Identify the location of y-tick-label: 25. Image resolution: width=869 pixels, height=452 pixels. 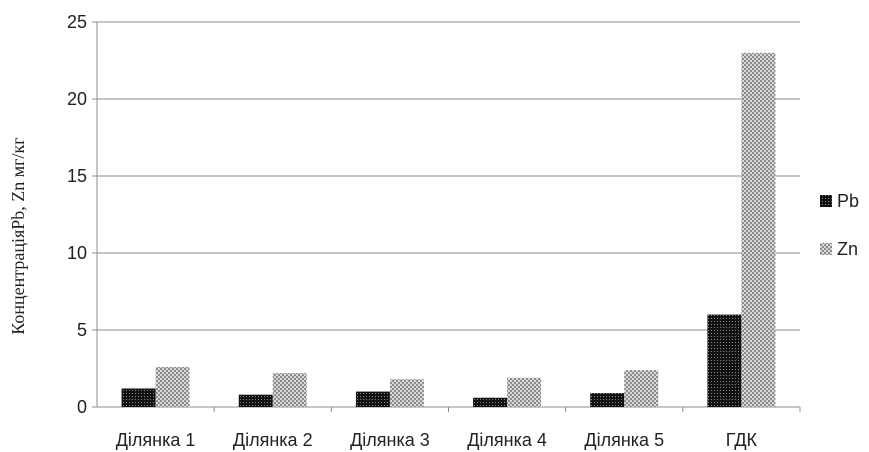
(77, 22).